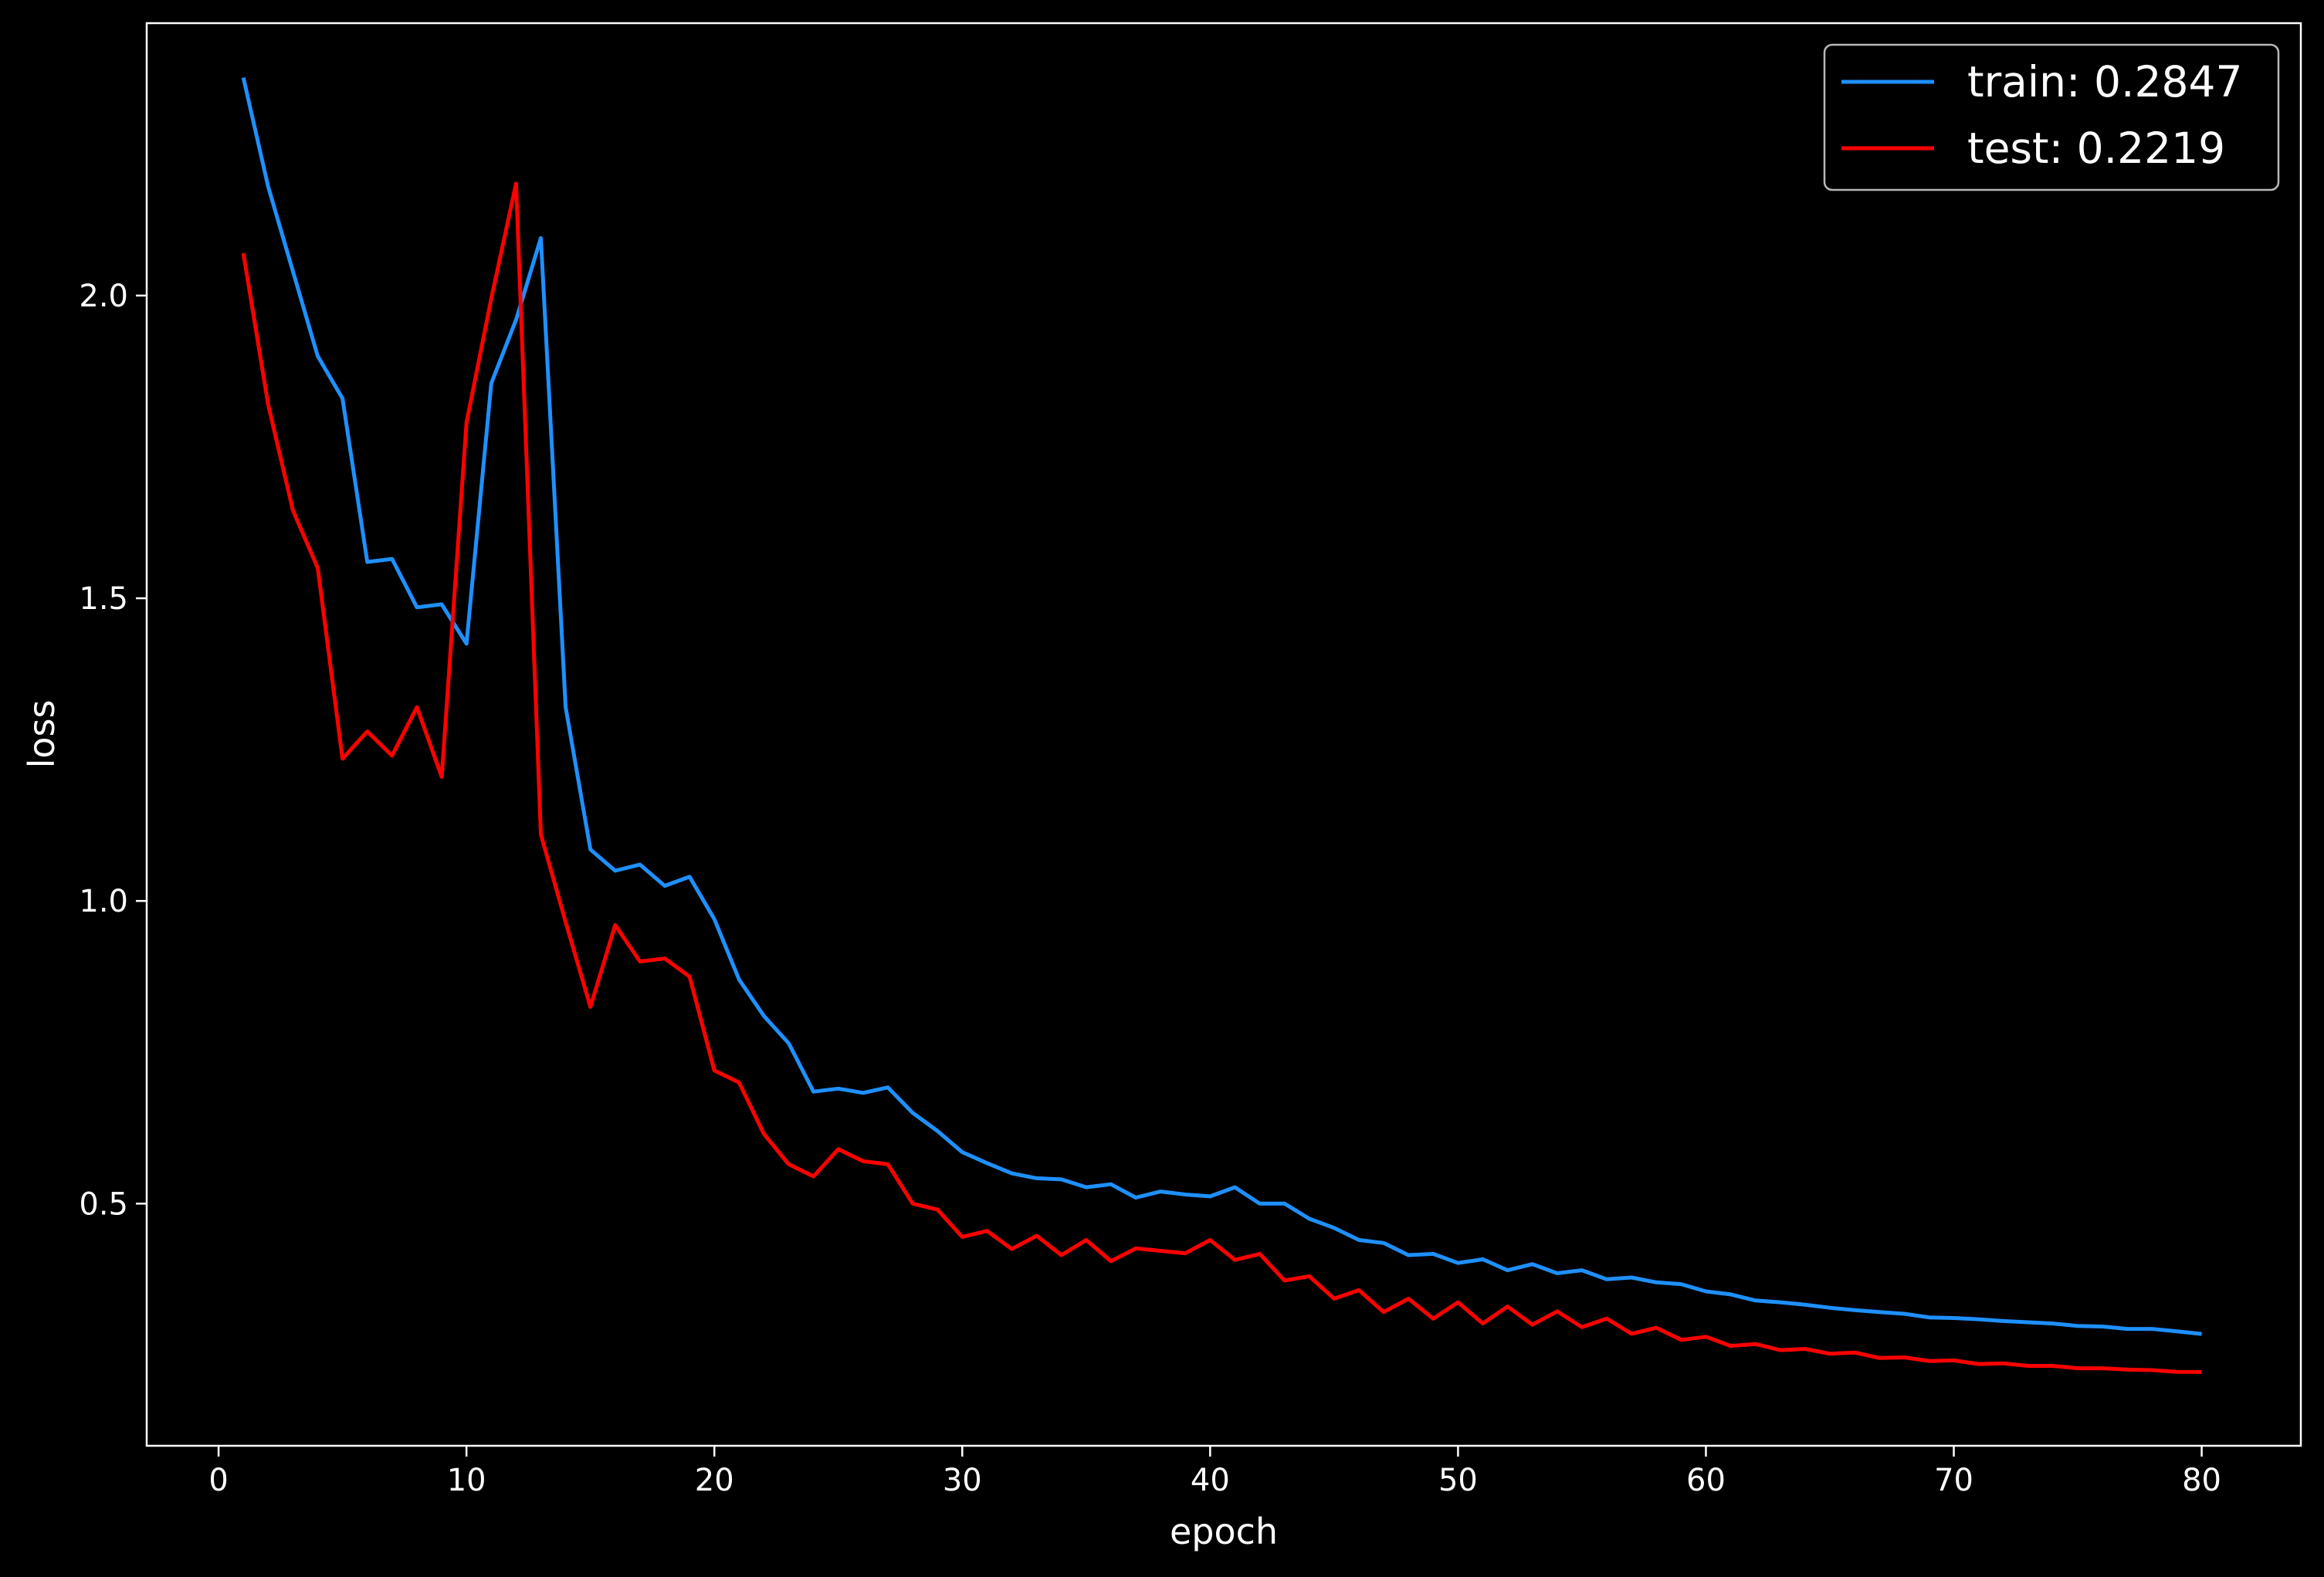 This screenshot has width=2324, height=1577. I want to click on legend: train: 0.2847 test: 0.2219, so click(2051, 117).